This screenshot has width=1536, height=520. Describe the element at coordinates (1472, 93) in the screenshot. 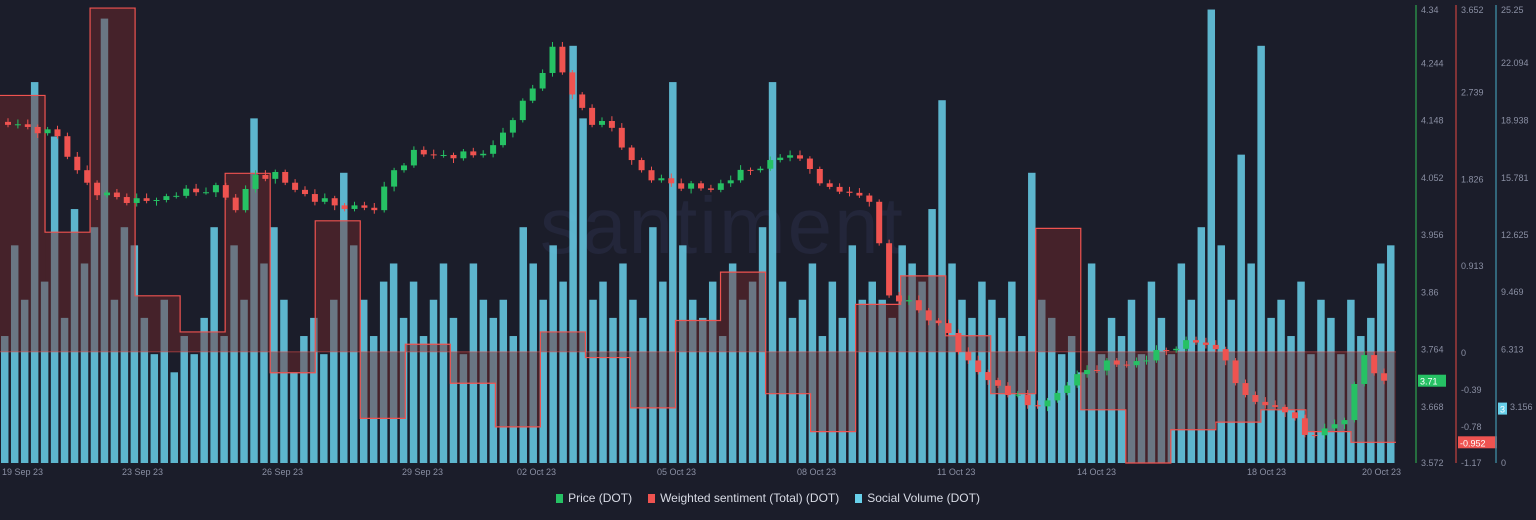

I see `sentiment-tick-label: 2.739` at that location.